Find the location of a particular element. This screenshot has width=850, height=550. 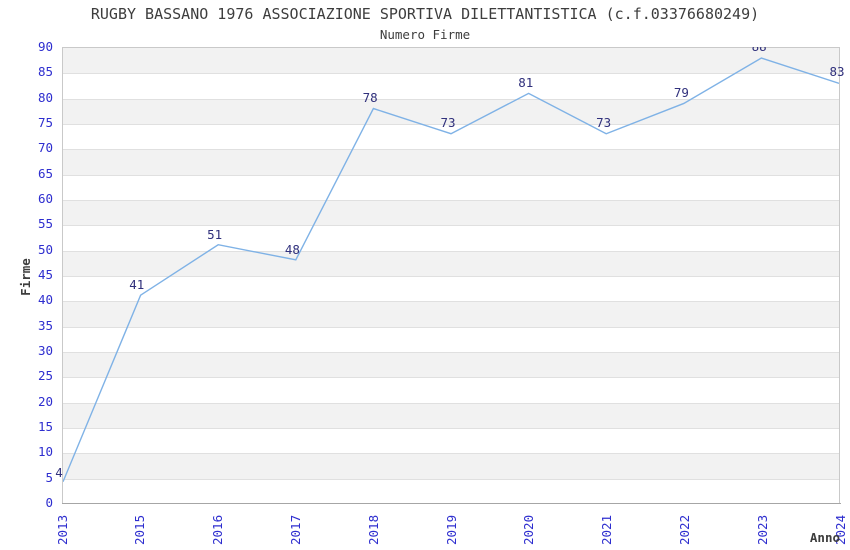

y-tick-label: 5 is located at coordinates (49, 477).